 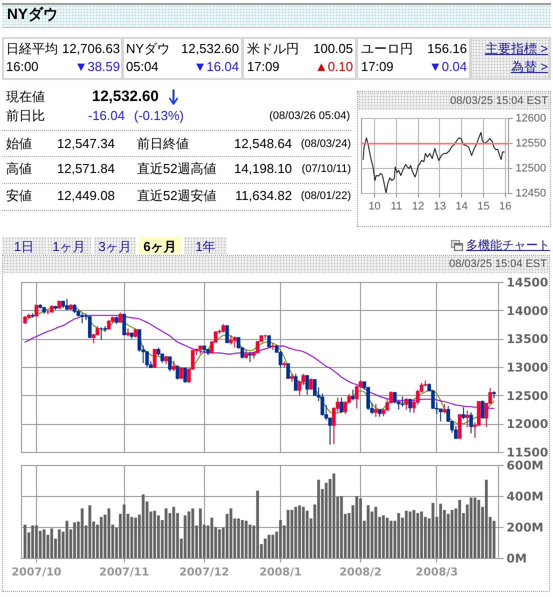 What do you see at coordinates (433, 162) in the screenshot?
I see `line-series` at bounding box center [433, 162].